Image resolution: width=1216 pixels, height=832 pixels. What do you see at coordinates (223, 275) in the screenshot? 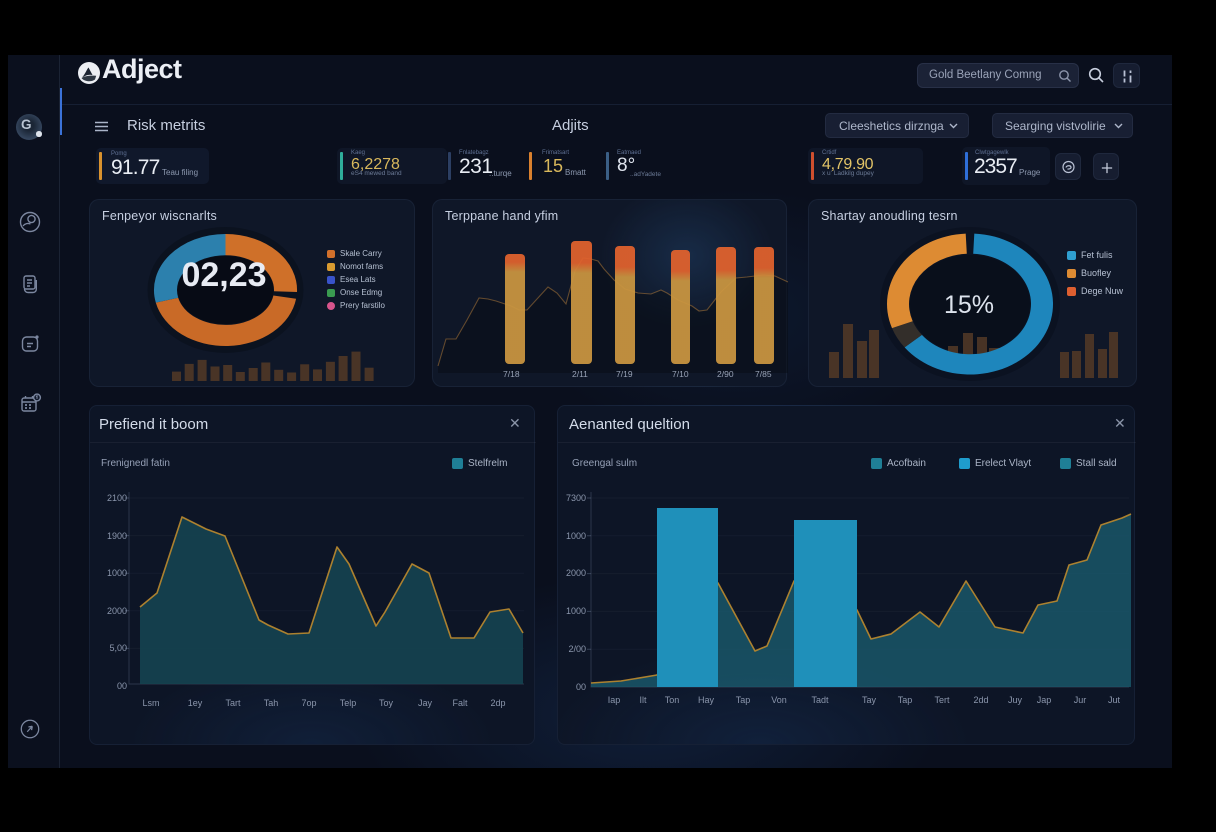
I see `svg-text: 02,23` at bounding box center [223, 275].